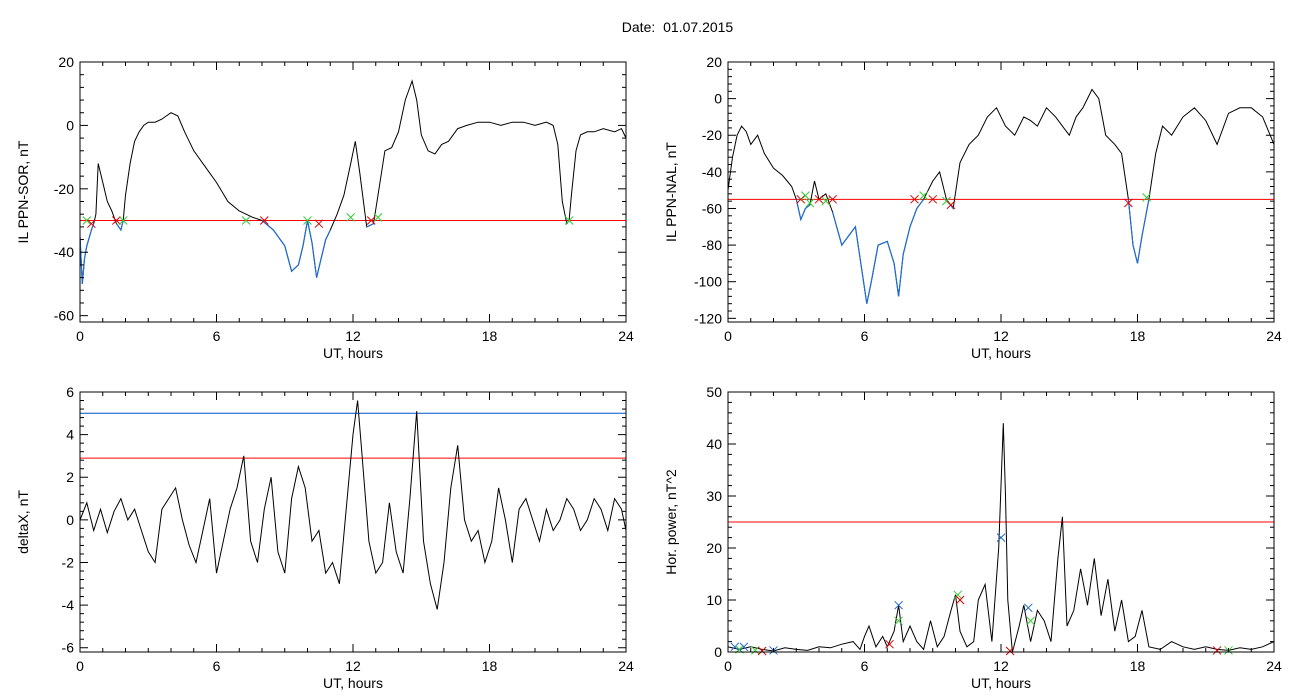 This screenshot has width=1300, height=700. Describe the element at coordinates (70, 477) in the screenshot. I see `y-tick-label: 2` at that location.